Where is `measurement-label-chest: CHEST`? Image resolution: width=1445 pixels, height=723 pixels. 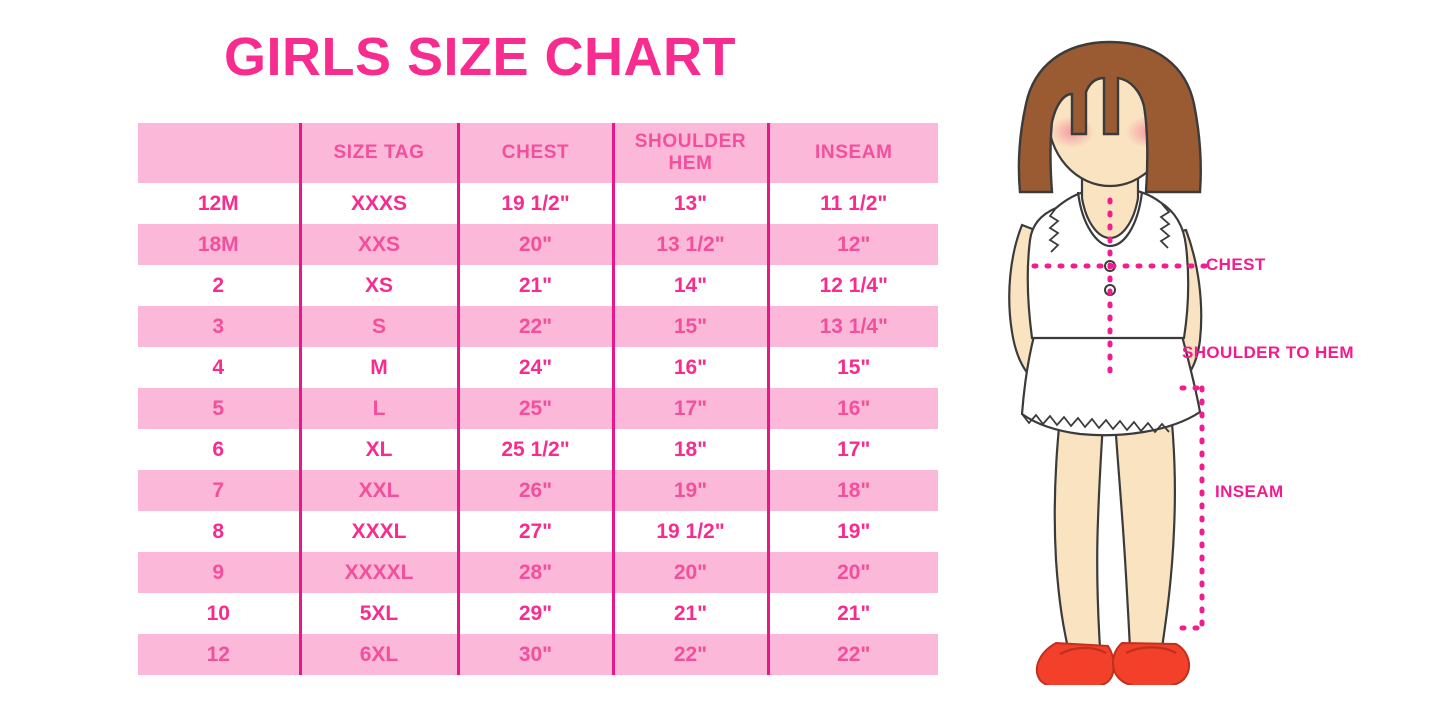
measurement-label-chest: CHEST is located at coordinates (1236, 264).